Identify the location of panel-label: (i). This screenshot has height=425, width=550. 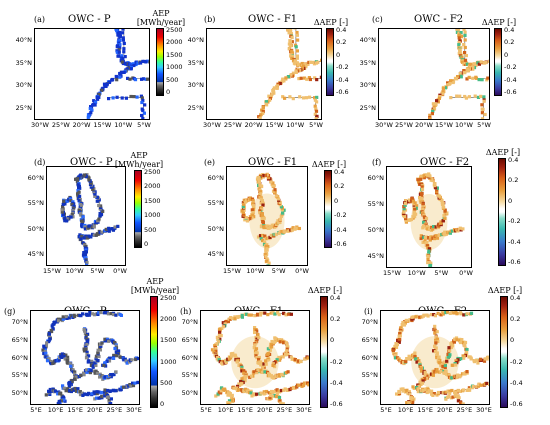
(368, 311).